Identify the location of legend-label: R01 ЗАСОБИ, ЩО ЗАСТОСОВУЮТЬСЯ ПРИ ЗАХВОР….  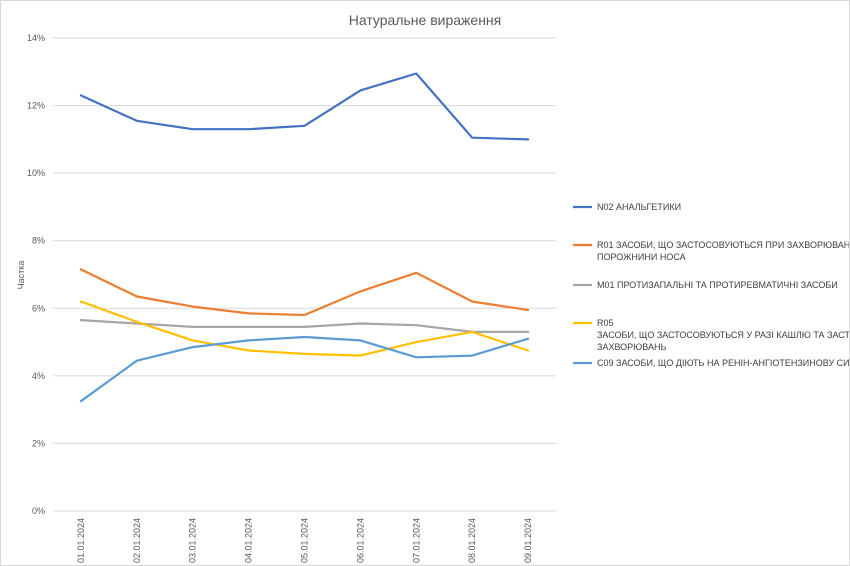
(723, 245).